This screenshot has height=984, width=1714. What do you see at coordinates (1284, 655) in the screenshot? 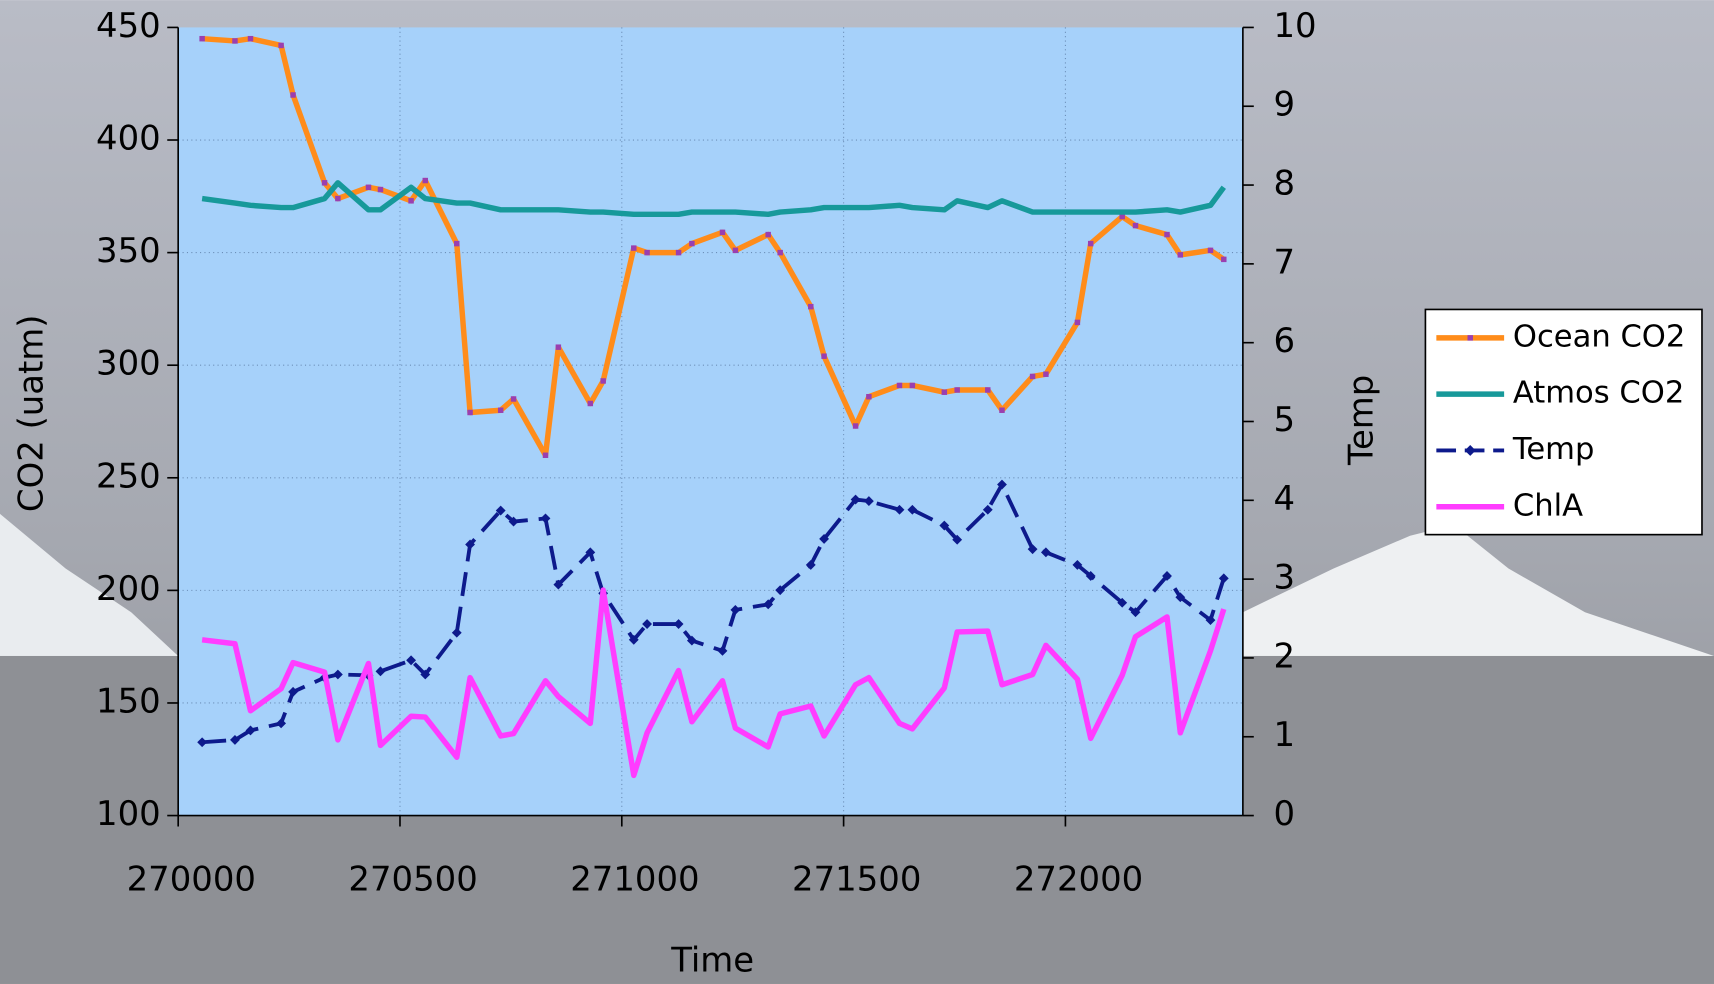
I see `y2-tick-label: 2` at bounding box center [1284, 655].